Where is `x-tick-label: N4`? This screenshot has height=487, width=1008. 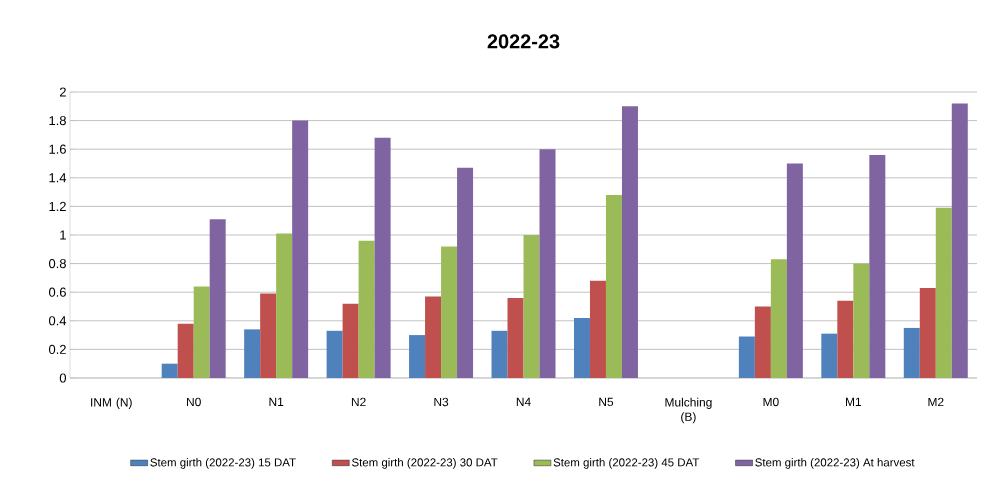
x-tick-label: N4 is located at coordinates (523, 401).